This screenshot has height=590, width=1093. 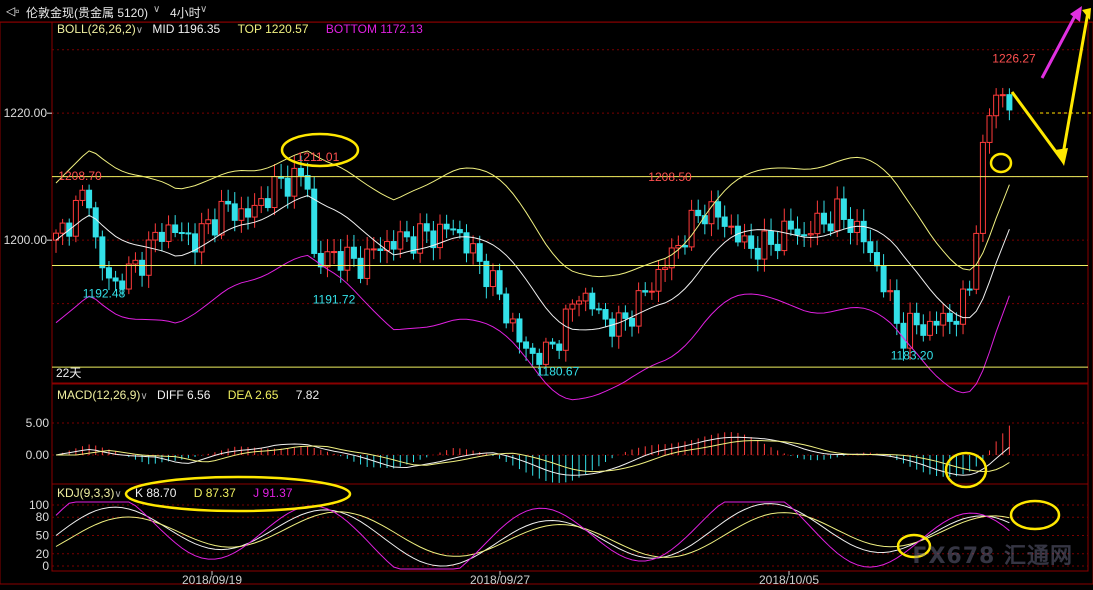 What do you see at coordinates (1076, 14) in the screenshot?
I see `magenta-arrow-head` at bounding box center [1076, 14].